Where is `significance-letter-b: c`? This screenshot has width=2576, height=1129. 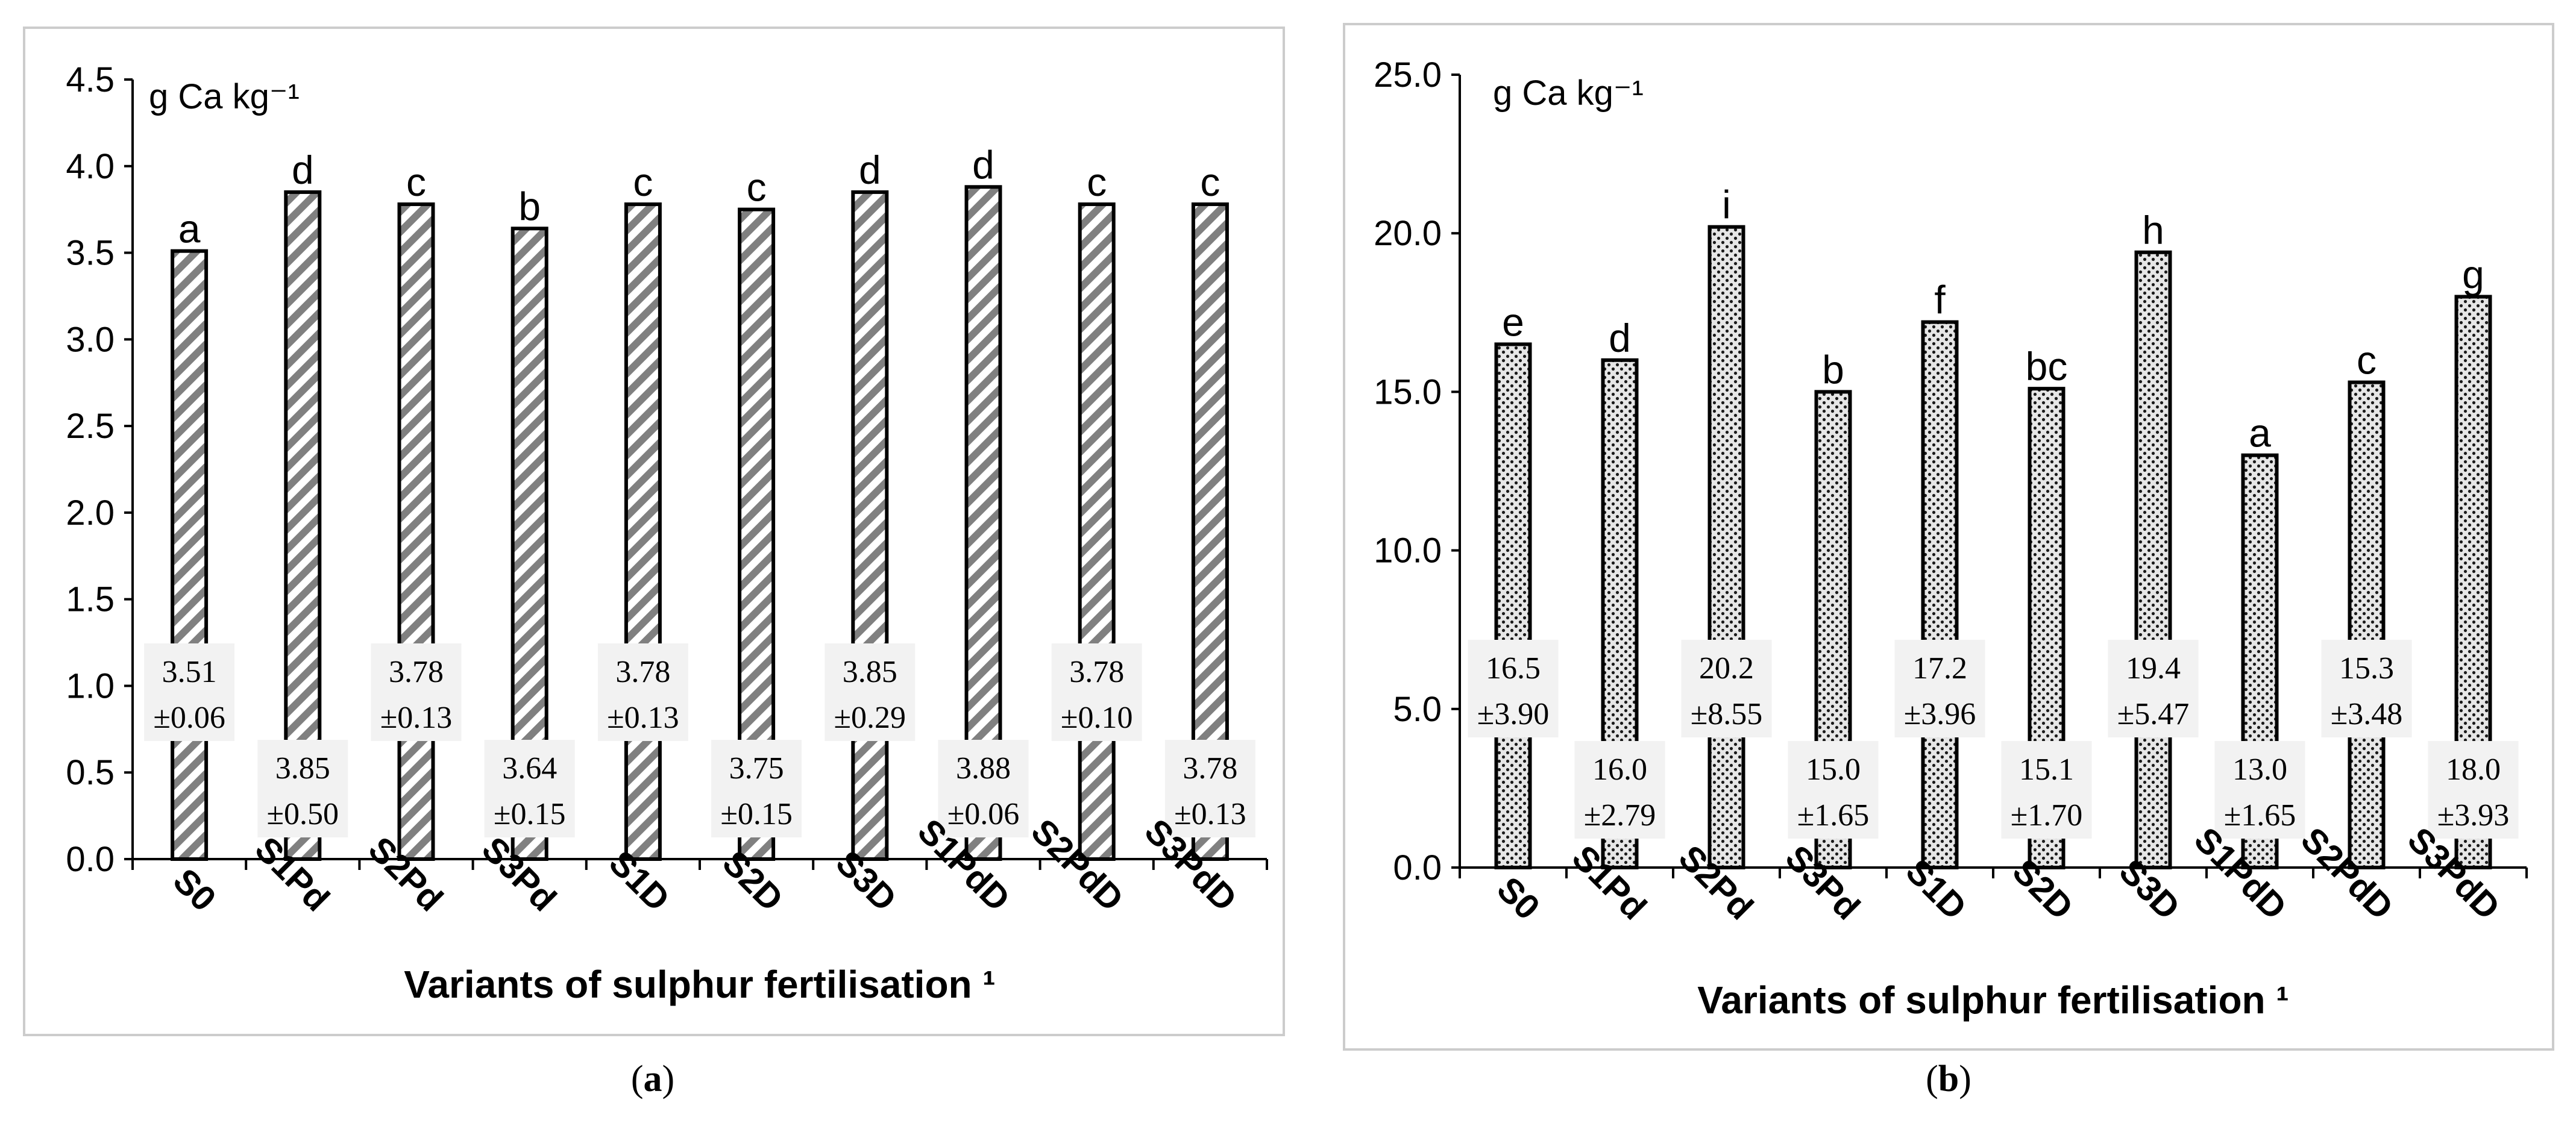 significance-letter-b: c is located at coordinates (2367, 360).